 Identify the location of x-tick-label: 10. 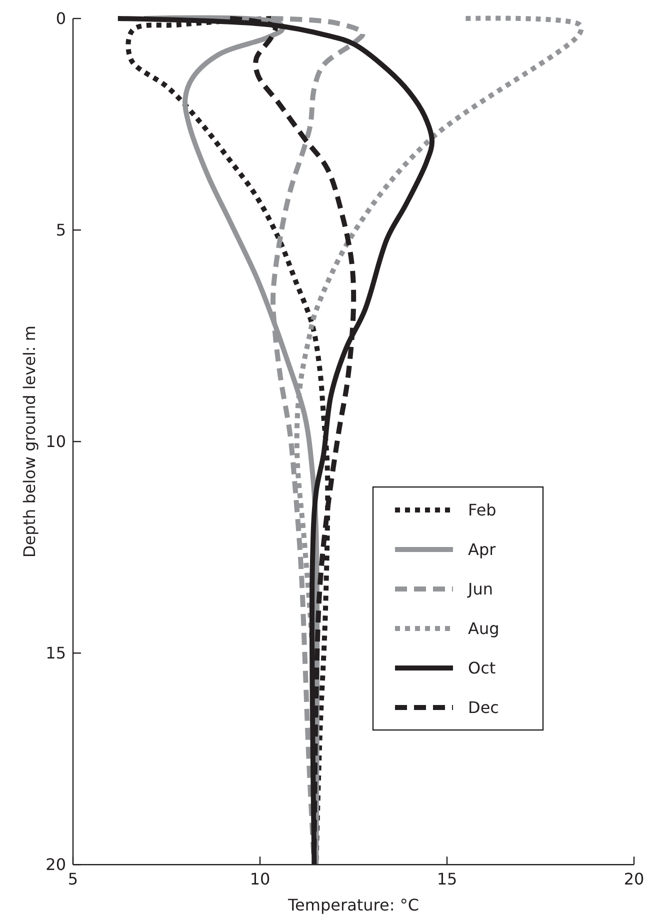
(260, 879).